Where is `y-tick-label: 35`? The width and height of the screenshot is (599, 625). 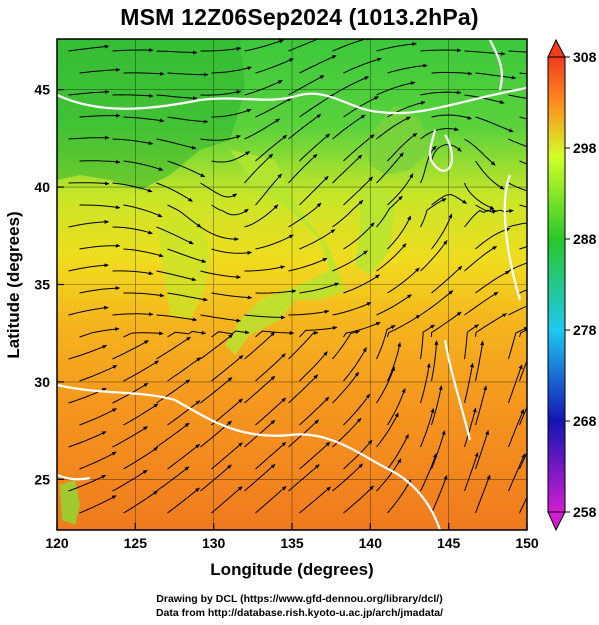 y-tick-label: 35 is located at coordinates (42, 285).